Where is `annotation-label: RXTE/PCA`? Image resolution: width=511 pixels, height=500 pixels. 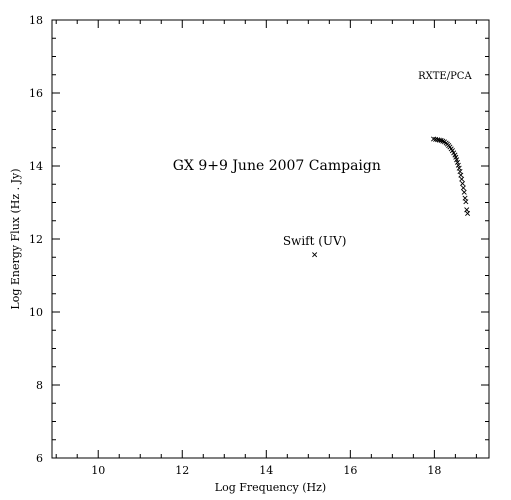 annotation-label: RXTE/PCA is located at coordinates (445, 76).